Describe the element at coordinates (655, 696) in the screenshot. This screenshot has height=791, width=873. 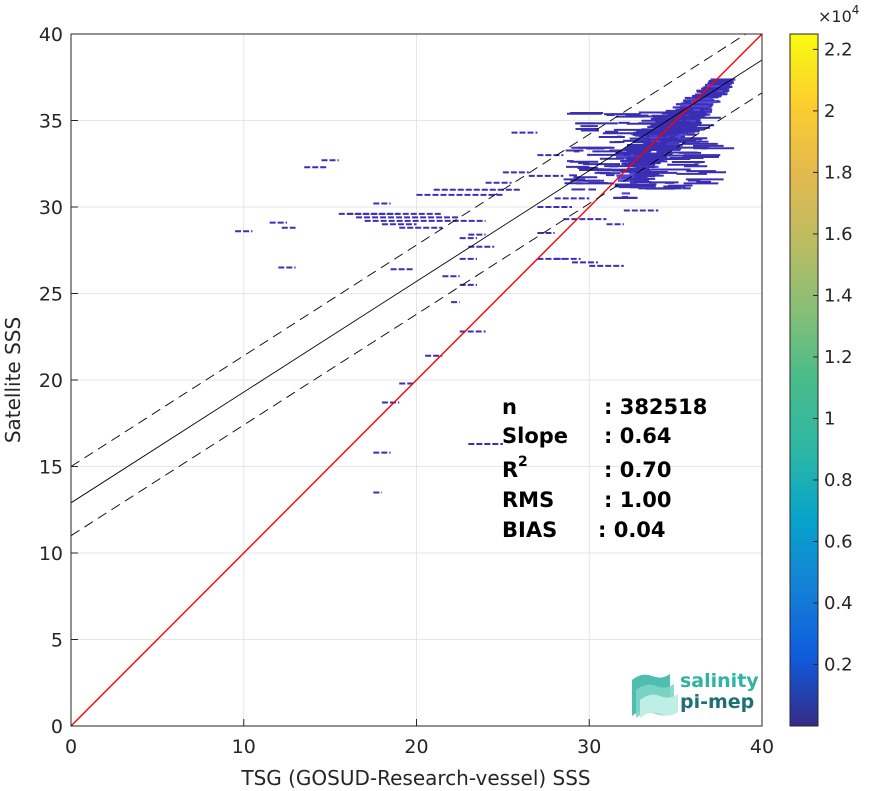
I see `wave-logo-icon` at that location.